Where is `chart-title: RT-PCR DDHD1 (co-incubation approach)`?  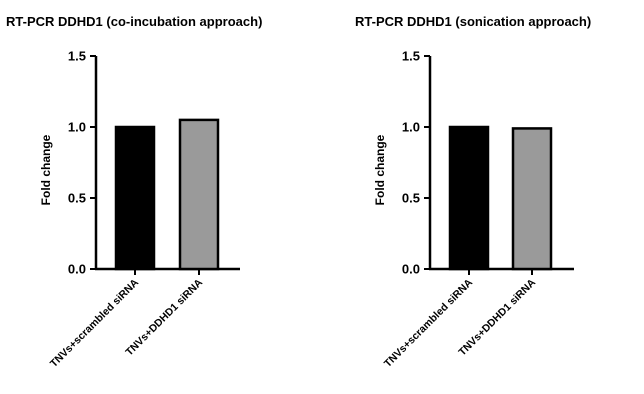 chart-title: RT-PCR DDHD1 (co-incubation approach) is located at coordinates (134, 21).